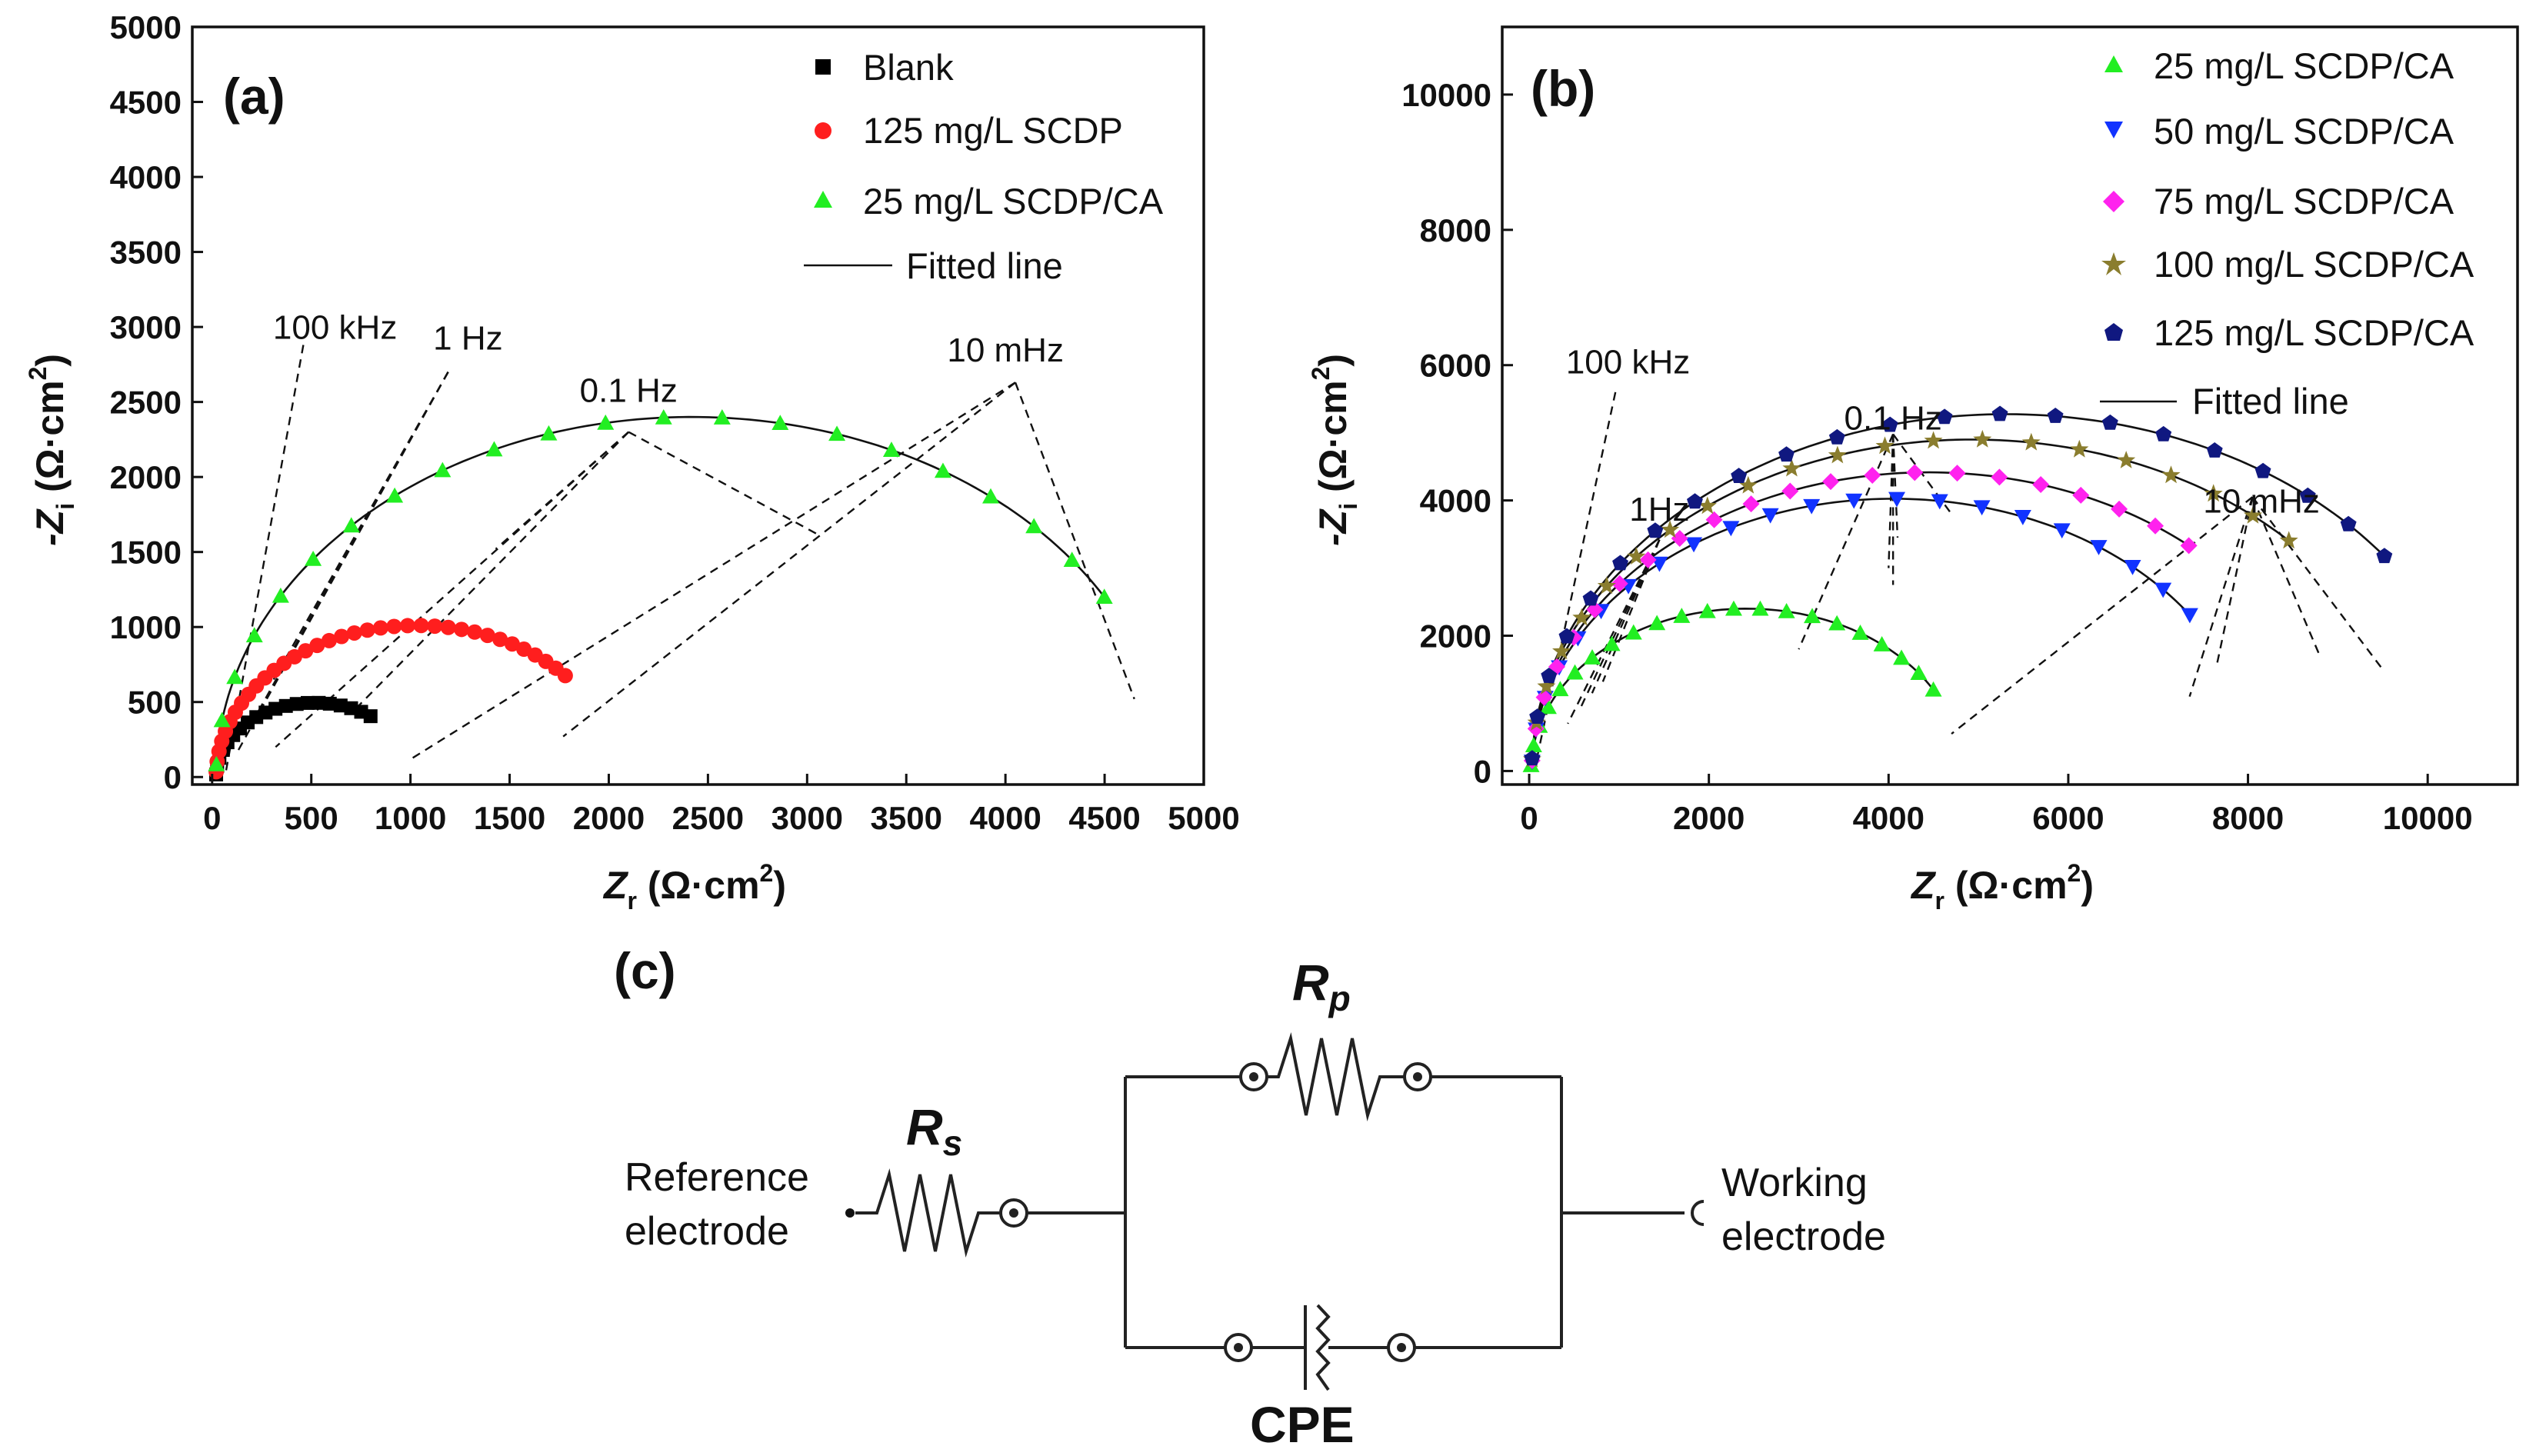 The width and height of the screenshot is (2536, 1456). What do you see at coordinates (807, 818) in the screenshot?
I see `x-tick-label: 3000` at bounding box center [807, 818].